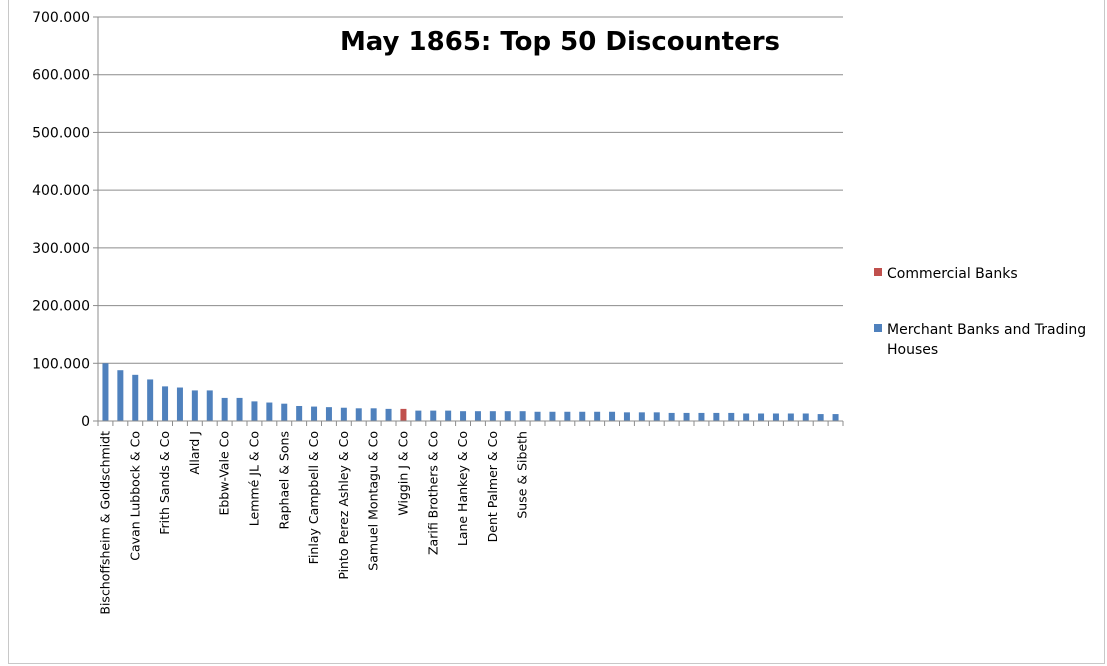 The image size is (1107, 666). What do you see at coordinates (61, 307) in the screenshot?
I see `y-tick-label: 200.000` at bounding box center [61, 307].